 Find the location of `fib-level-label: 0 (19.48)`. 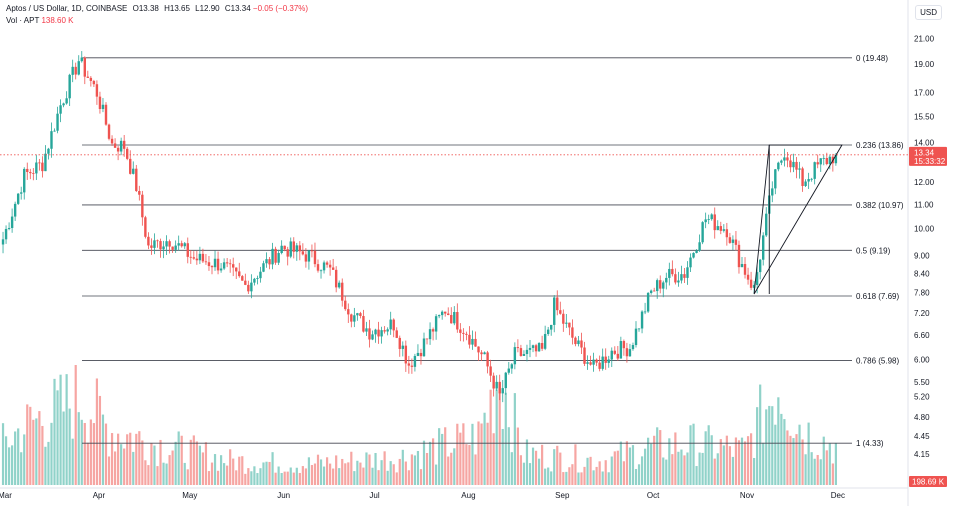

fib-level-label: 0 (19.48) is located at coordinates (872, 58).